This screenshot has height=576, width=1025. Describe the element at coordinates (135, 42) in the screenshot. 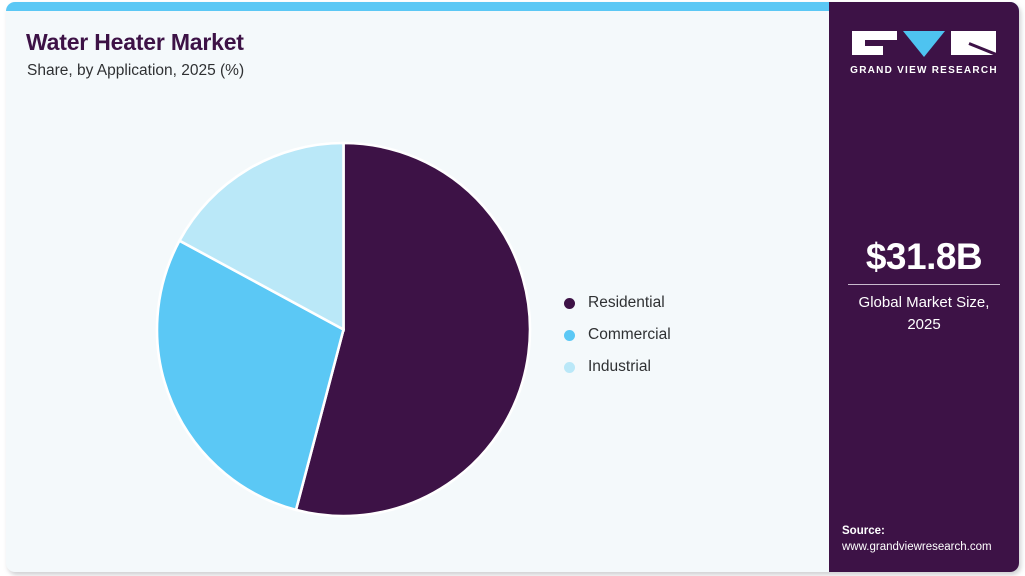

I see `page-title: Water Heater Market` at that location.